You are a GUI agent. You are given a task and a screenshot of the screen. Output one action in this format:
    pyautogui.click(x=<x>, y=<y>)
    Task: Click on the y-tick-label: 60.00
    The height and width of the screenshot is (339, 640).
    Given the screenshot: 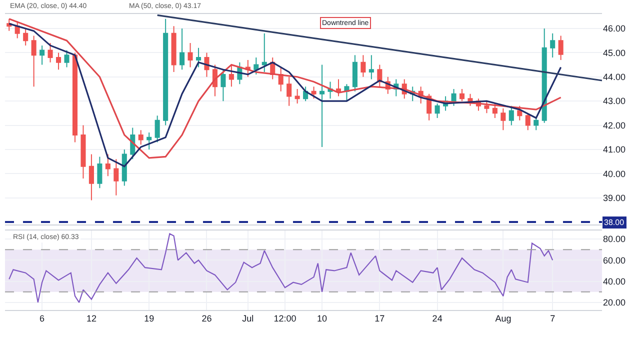 What is the action you would take?
    pyautogui.click(x=614, y=260)
    